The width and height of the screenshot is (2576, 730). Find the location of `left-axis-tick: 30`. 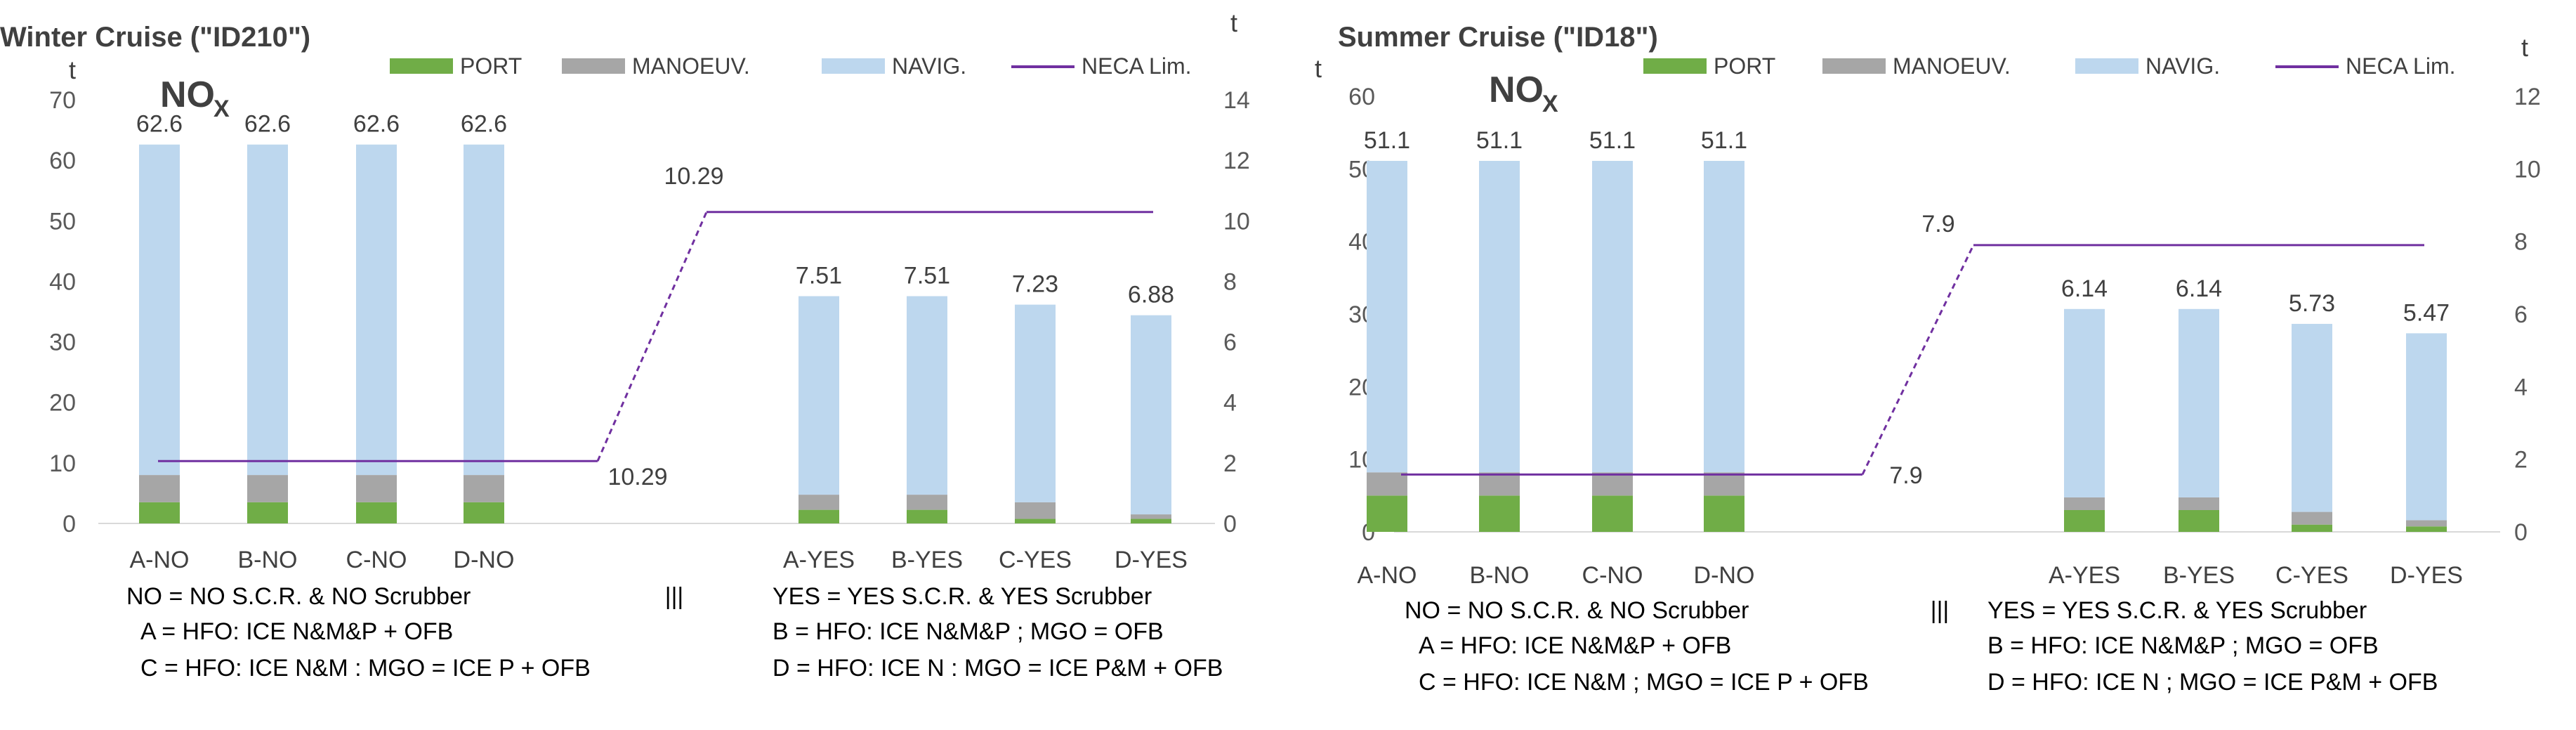

left-axis-tick: 30 is located at coordinates (62, 343).